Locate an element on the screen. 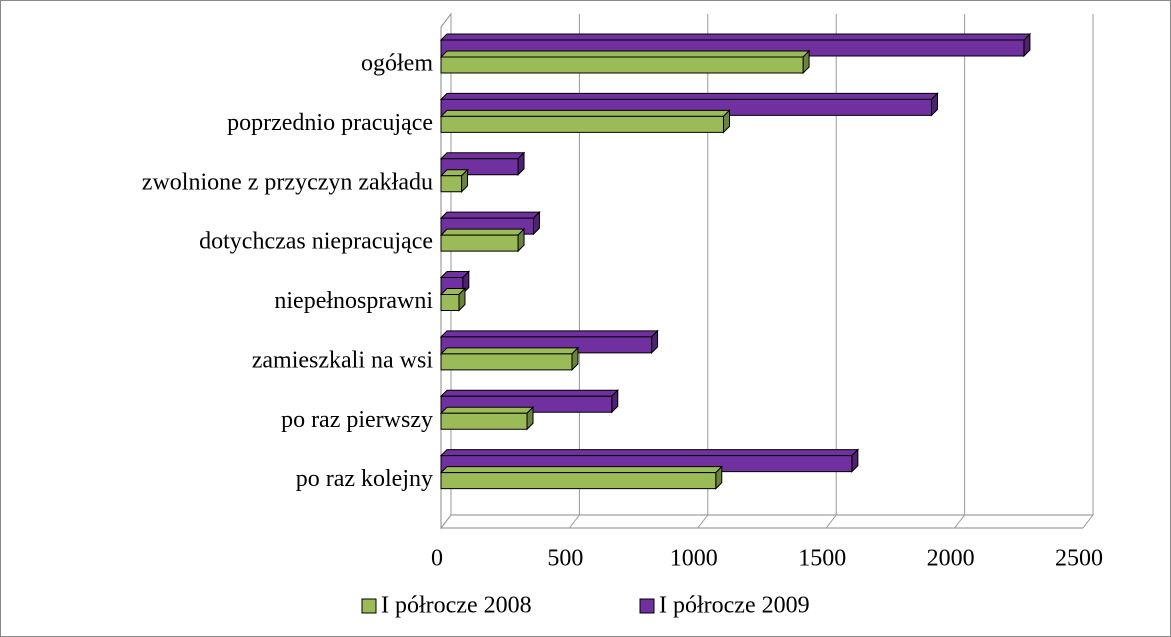 The width and height of the screenshot is (1171, 637). y-tick-label: zwolnione z przyczyn zakładu is located at coordinates (287, 182).